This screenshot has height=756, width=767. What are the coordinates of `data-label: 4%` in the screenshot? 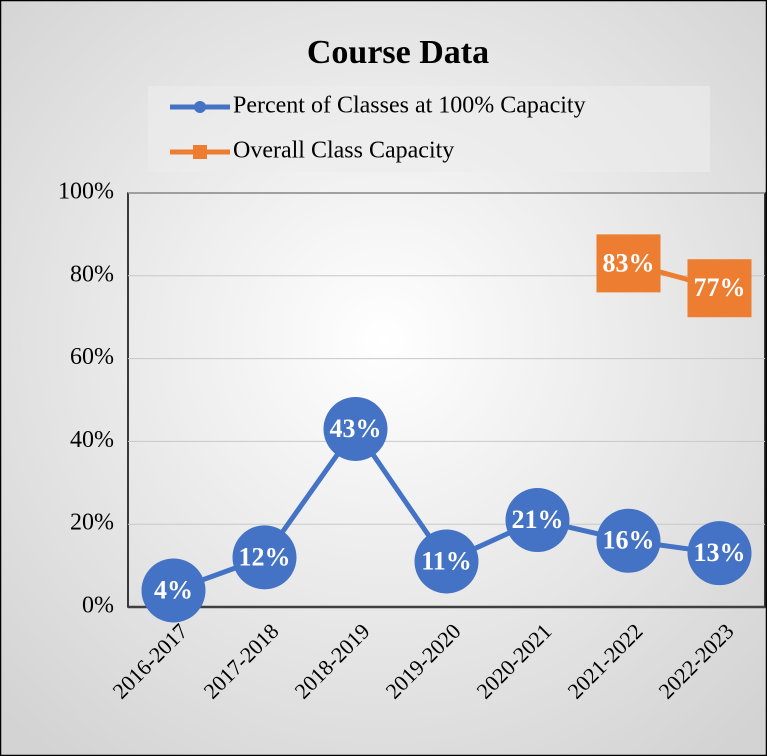 It's located at (173, 589).